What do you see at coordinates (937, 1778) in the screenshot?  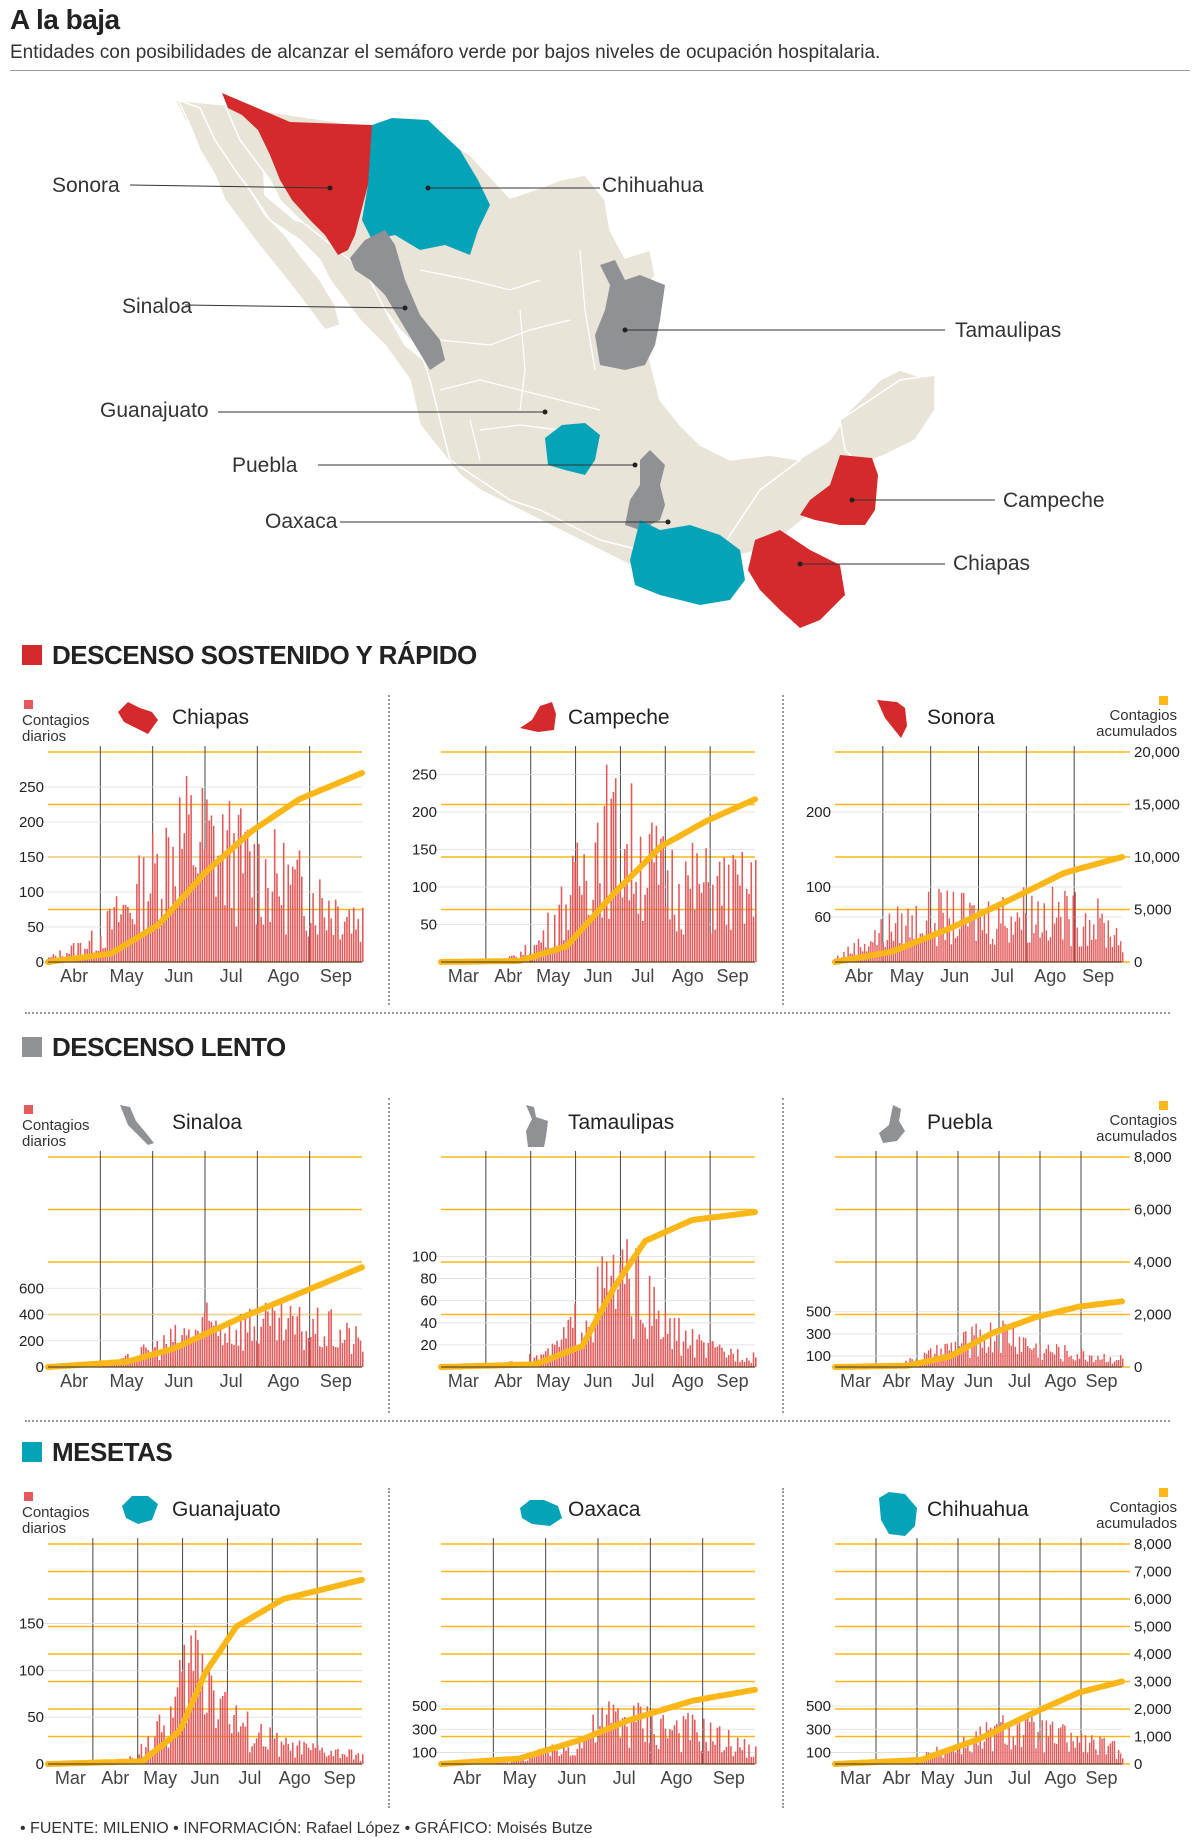 I see `x-tick-label: May` at bounding box center [937, 1778].